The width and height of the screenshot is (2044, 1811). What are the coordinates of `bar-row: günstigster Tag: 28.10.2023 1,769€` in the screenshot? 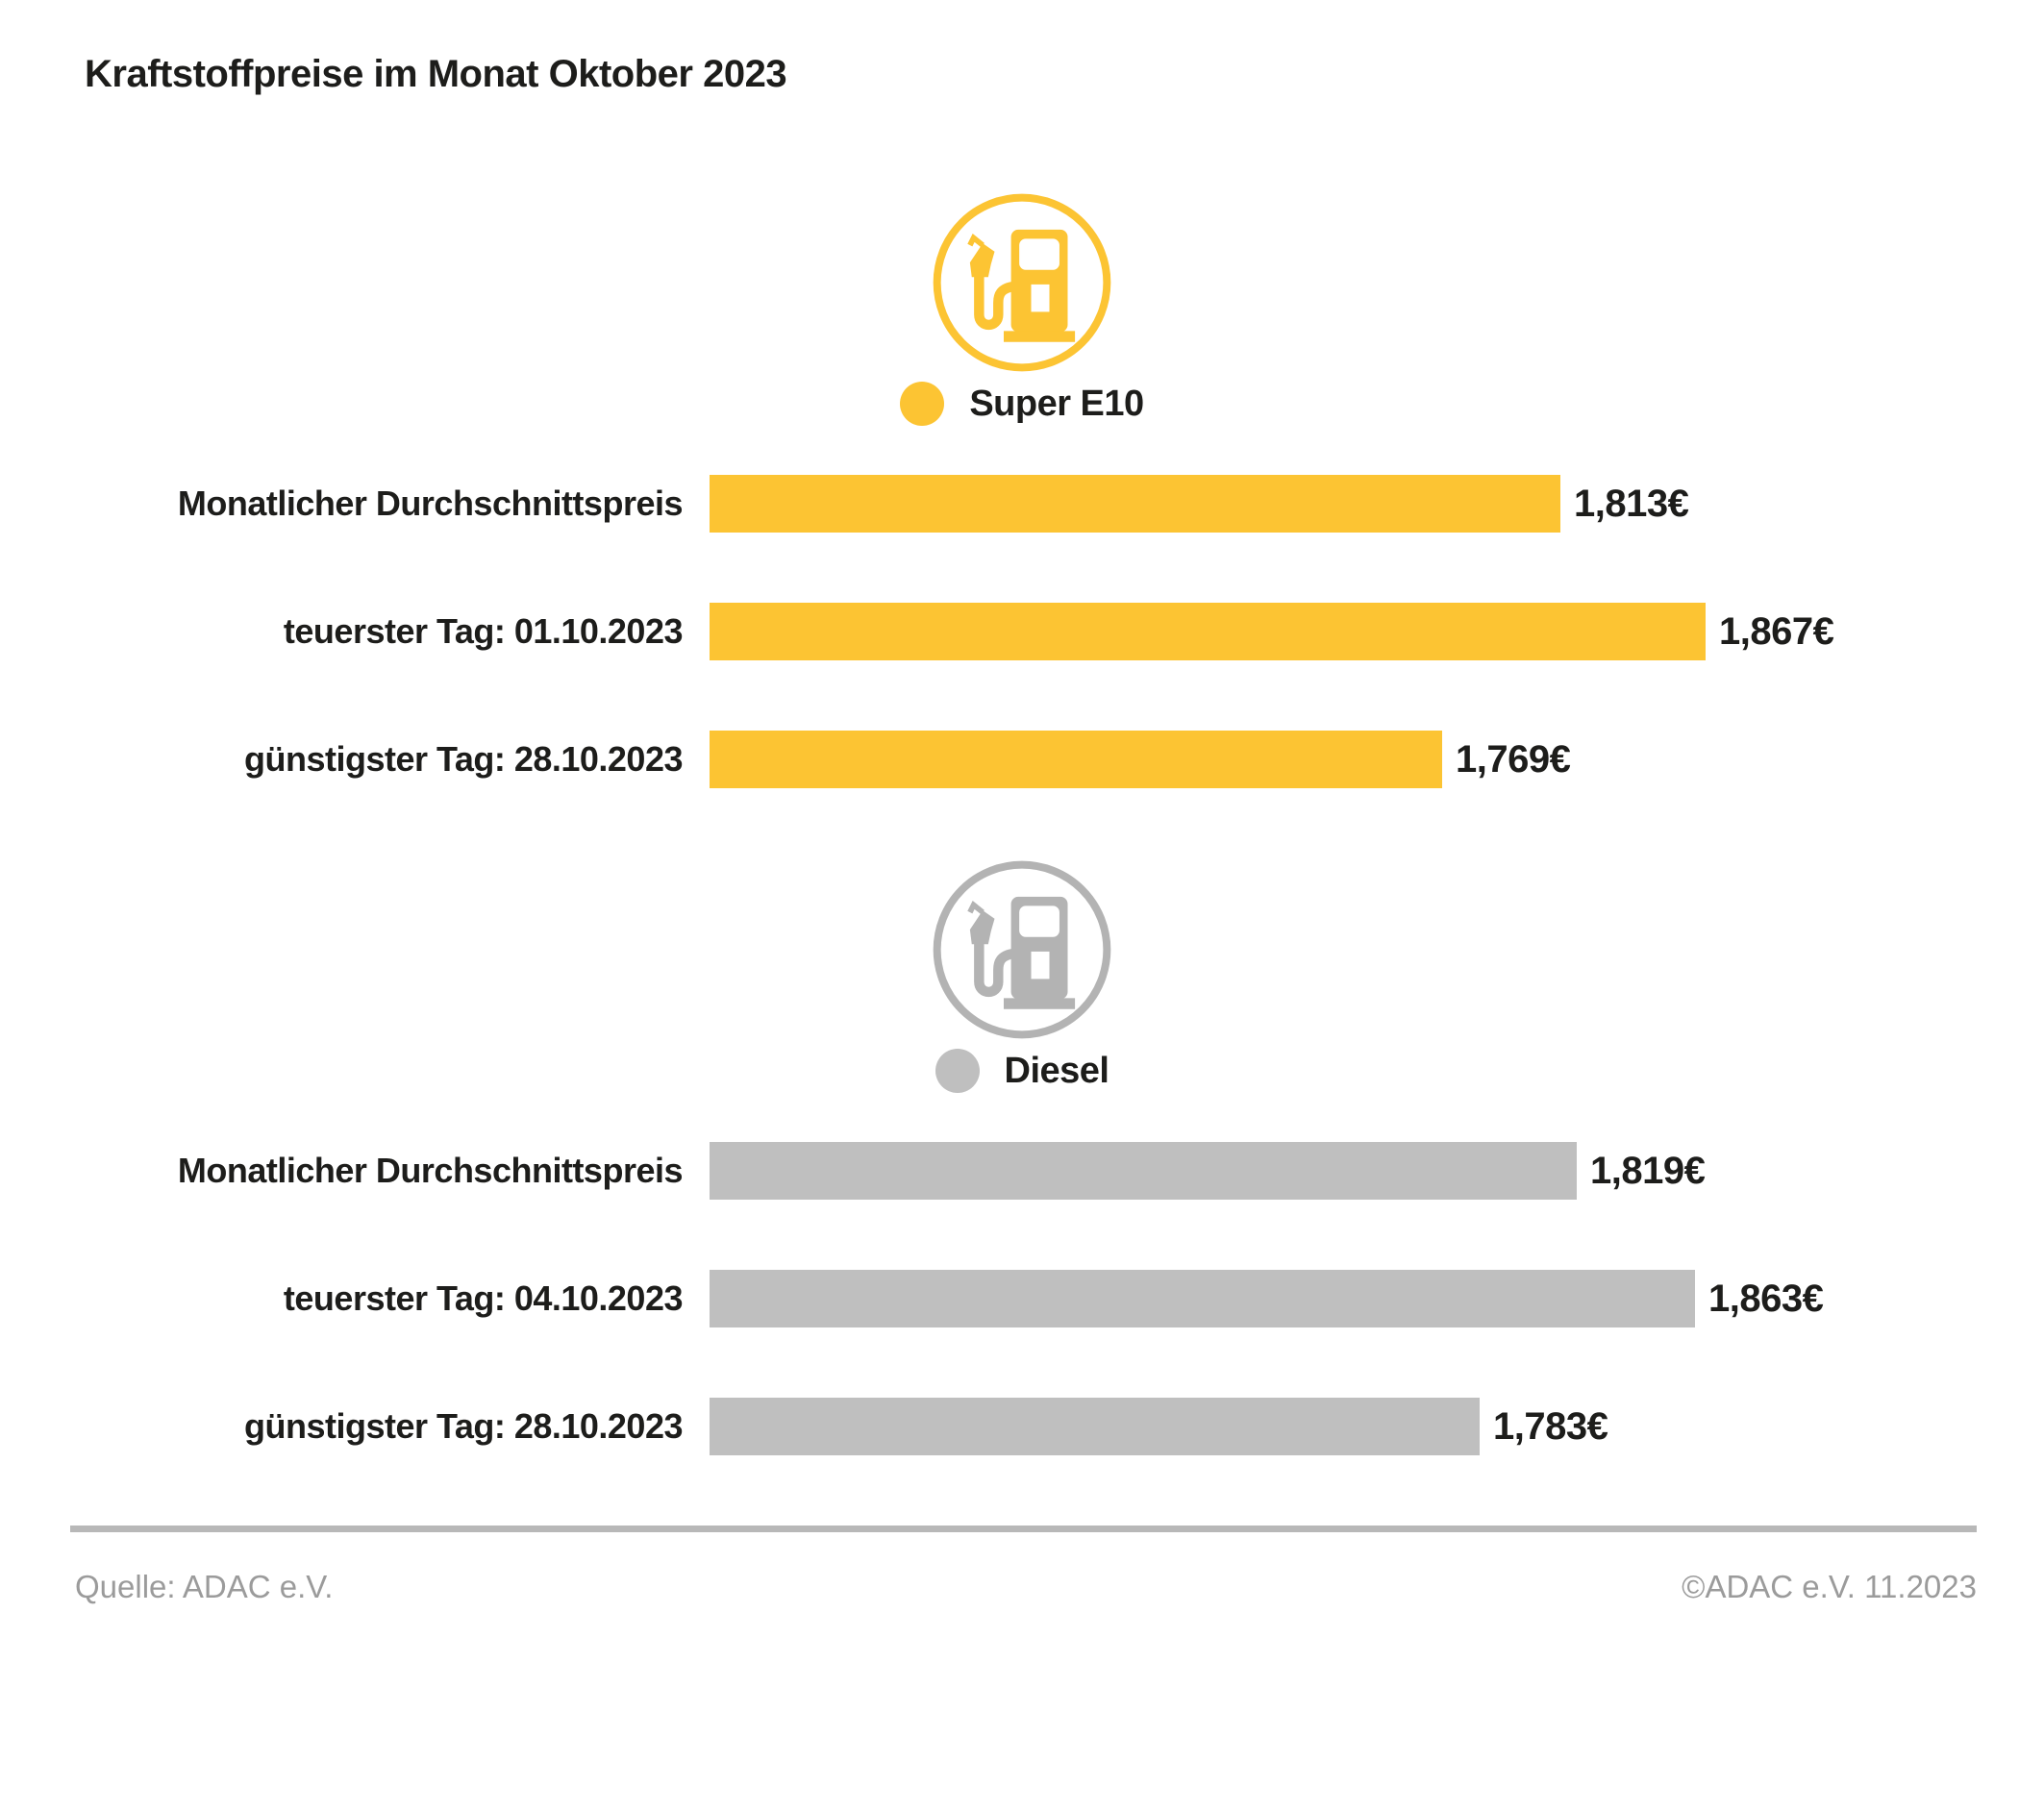 It's located at (1022, 759).